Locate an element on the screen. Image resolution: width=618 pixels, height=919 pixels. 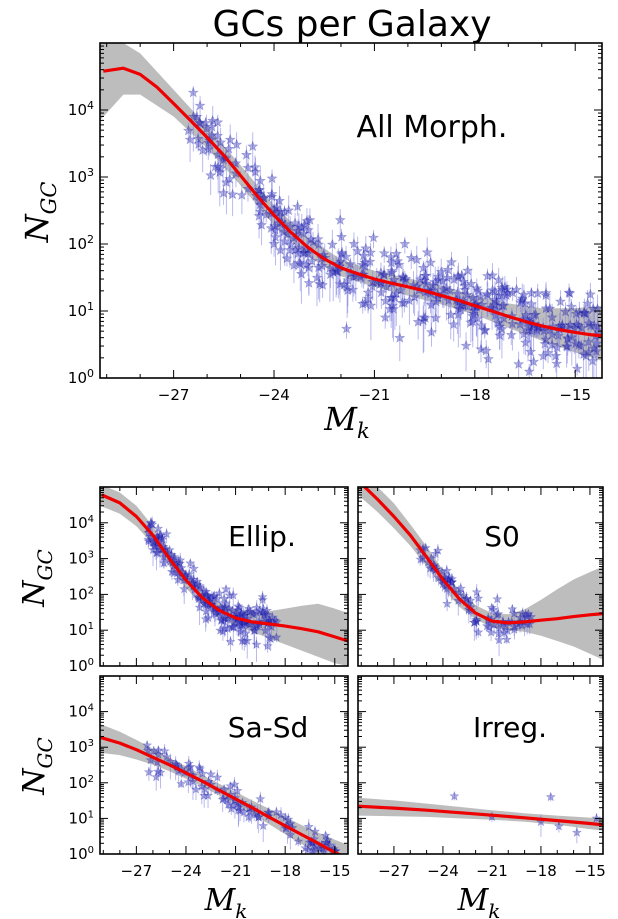
fit-line is located at coordinates (480, 815).